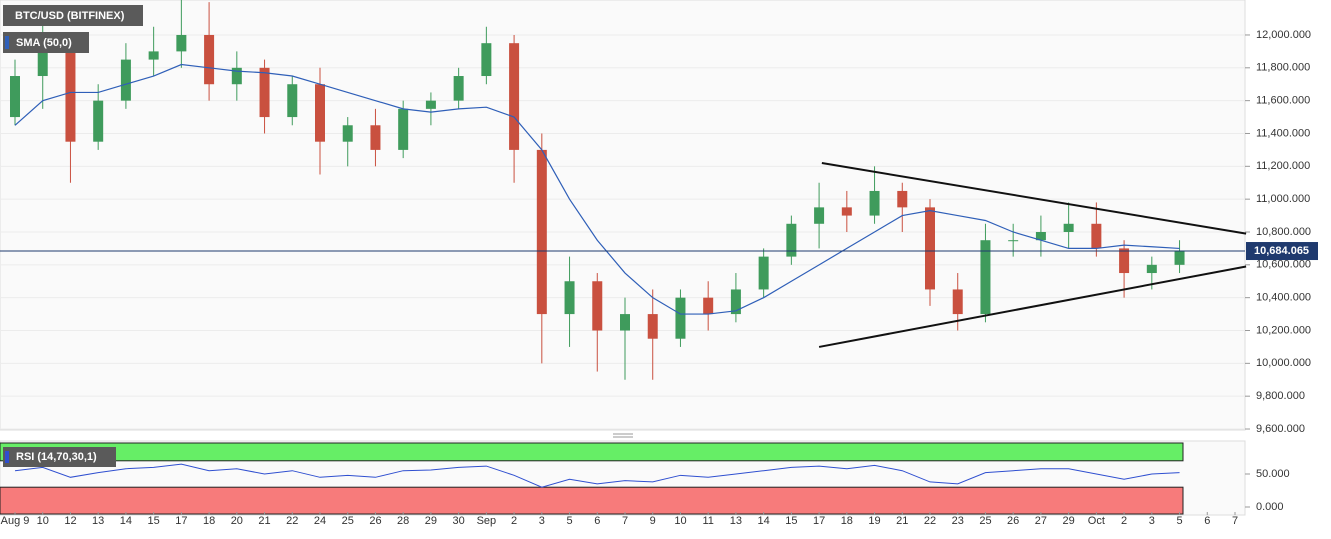  I want to click on y-tick-label: 10,200.000, so click(1283, 330).